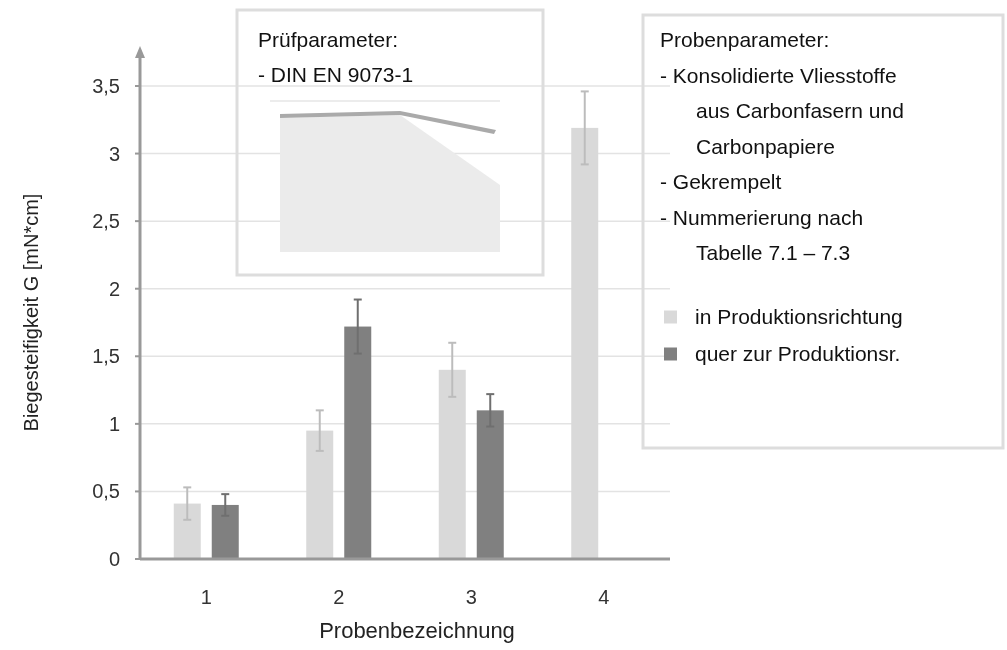 This screenshot has width=1007, height=650. I want to click on annotation: - Konsolidierte Vliesstoffe aus Carbonfasern und Carbonpapiere, so click(782, 110).